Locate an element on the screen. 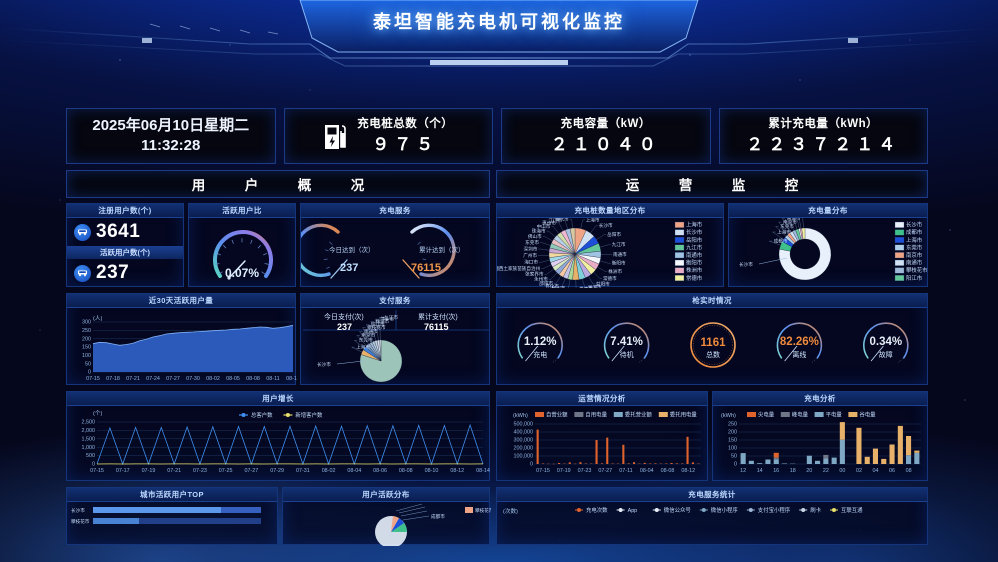 Image resolution: width=998 pixels, height=562 pixels. legend-label: 攀枝花市 is located at coordinates (917, 270).